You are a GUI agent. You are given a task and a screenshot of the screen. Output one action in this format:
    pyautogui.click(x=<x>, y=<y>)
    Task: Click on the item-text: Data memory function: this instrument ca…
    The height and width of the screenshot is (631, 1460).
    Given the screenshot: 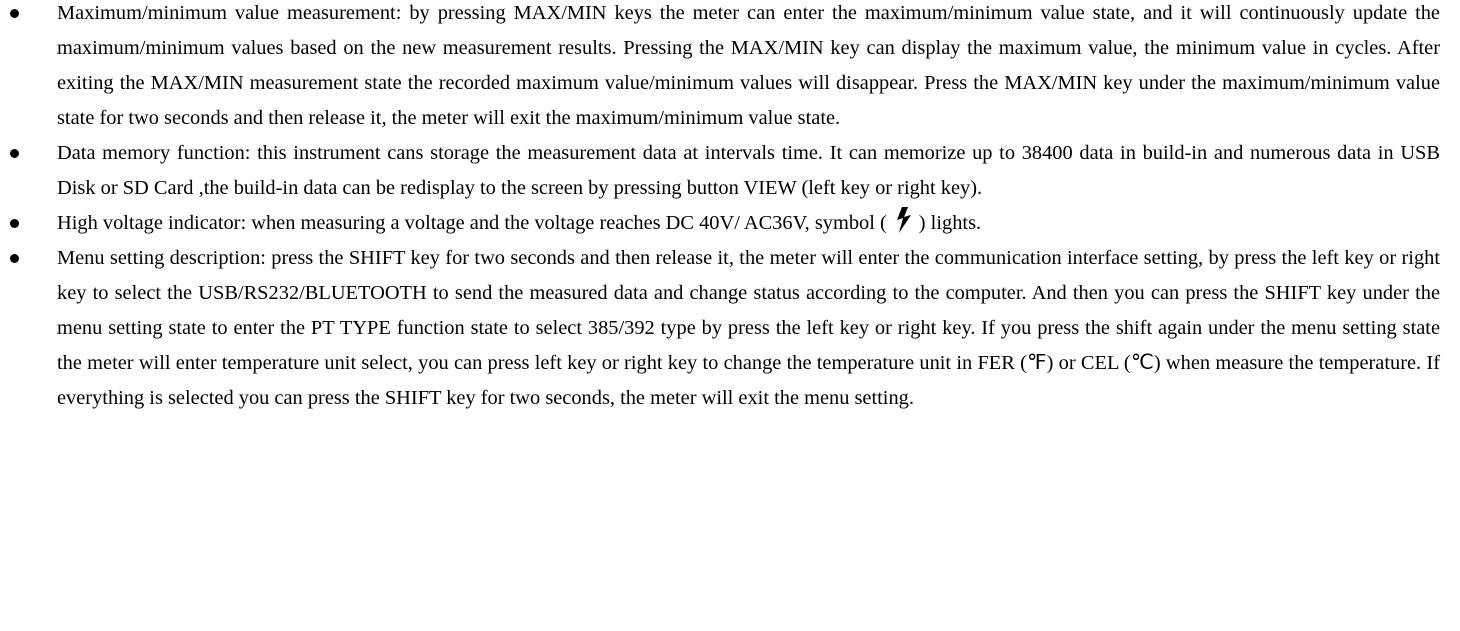 What is the action you would take?
    pyautogui.click(x=748, y=170)
    